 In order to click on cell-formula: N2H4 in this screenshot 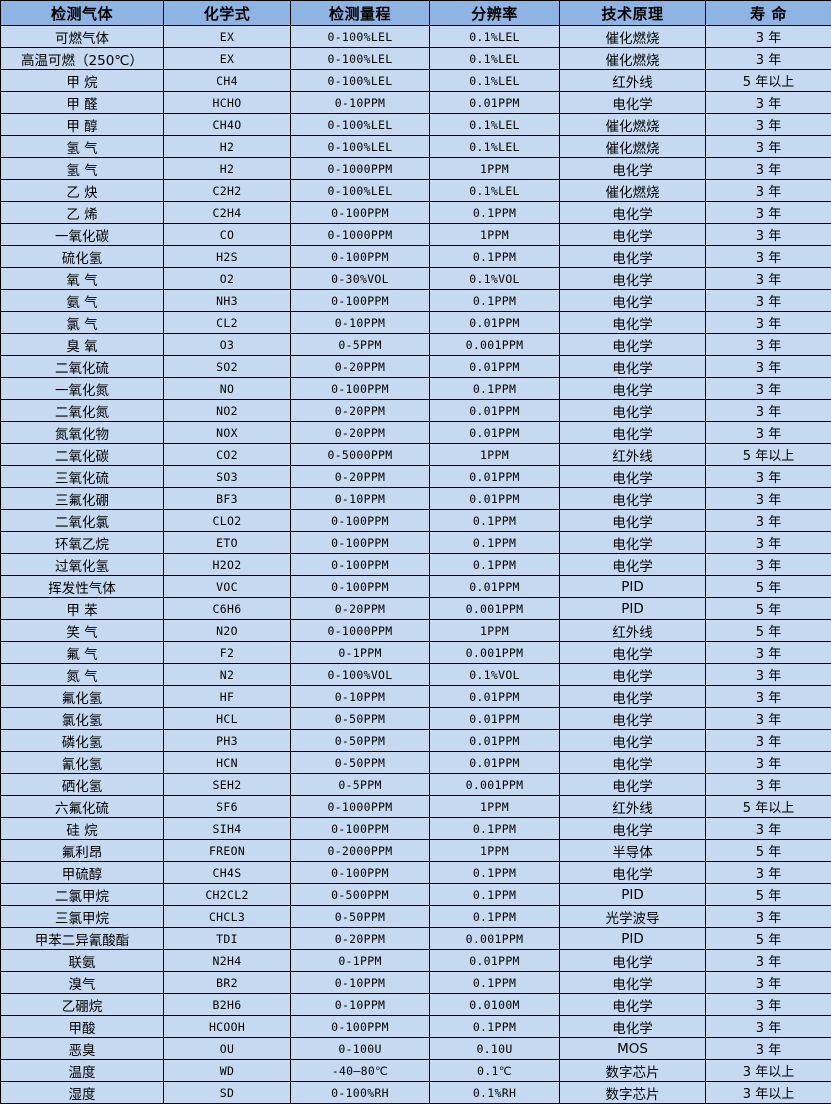, I will do `click(227, 961)`.